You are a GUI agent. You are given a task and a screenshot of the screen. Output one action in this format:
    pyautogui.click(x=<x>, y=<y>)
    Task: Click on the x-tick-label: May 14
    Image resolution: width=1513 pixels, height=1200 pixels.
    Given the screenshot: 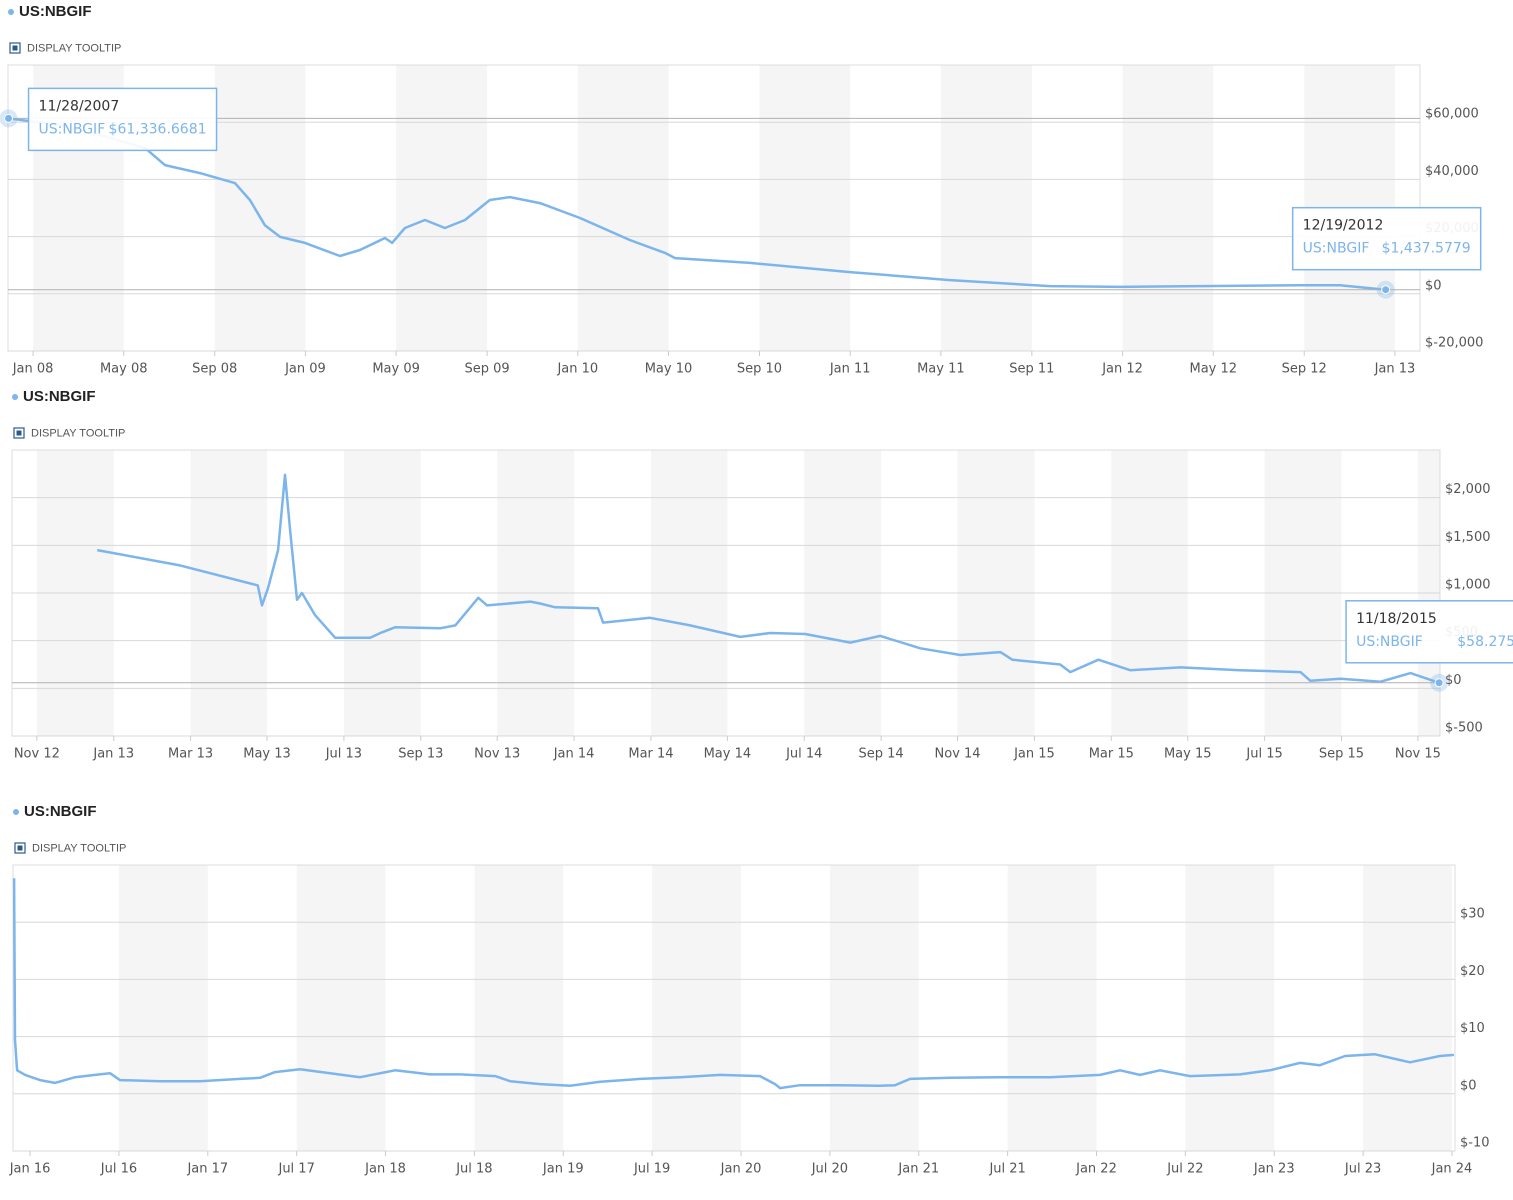 What is the action you would take?
    pyautogui.click(x=728, y=754)
    